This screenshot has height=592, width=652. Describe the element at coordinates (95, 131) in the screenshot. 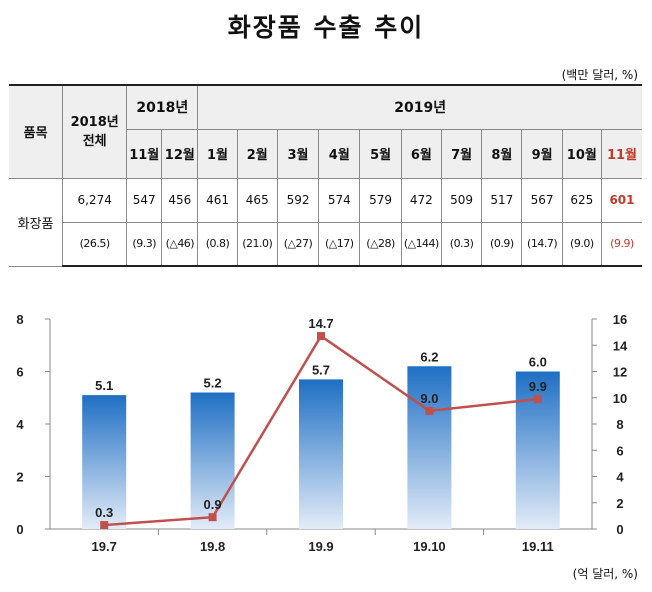

I see `total-header: 2018년 전체` at that location.